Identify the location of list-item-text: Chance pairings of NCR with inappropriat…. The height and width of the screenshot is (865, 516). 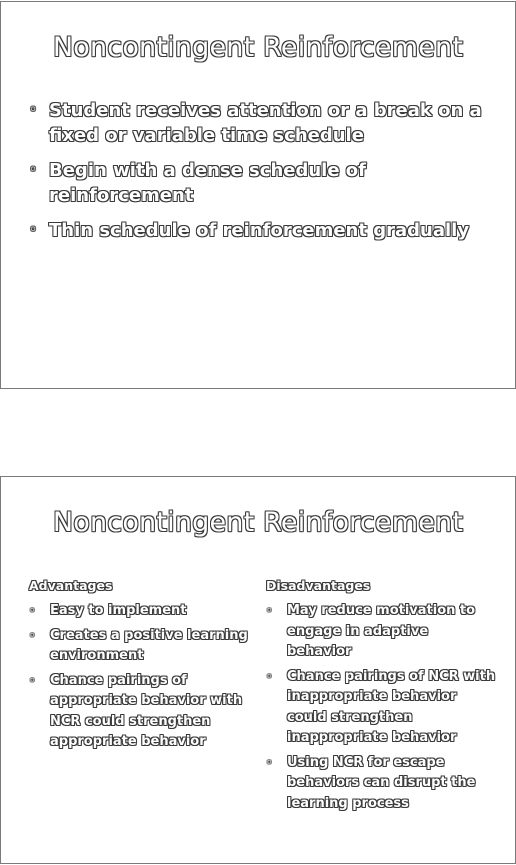
(391, 707).